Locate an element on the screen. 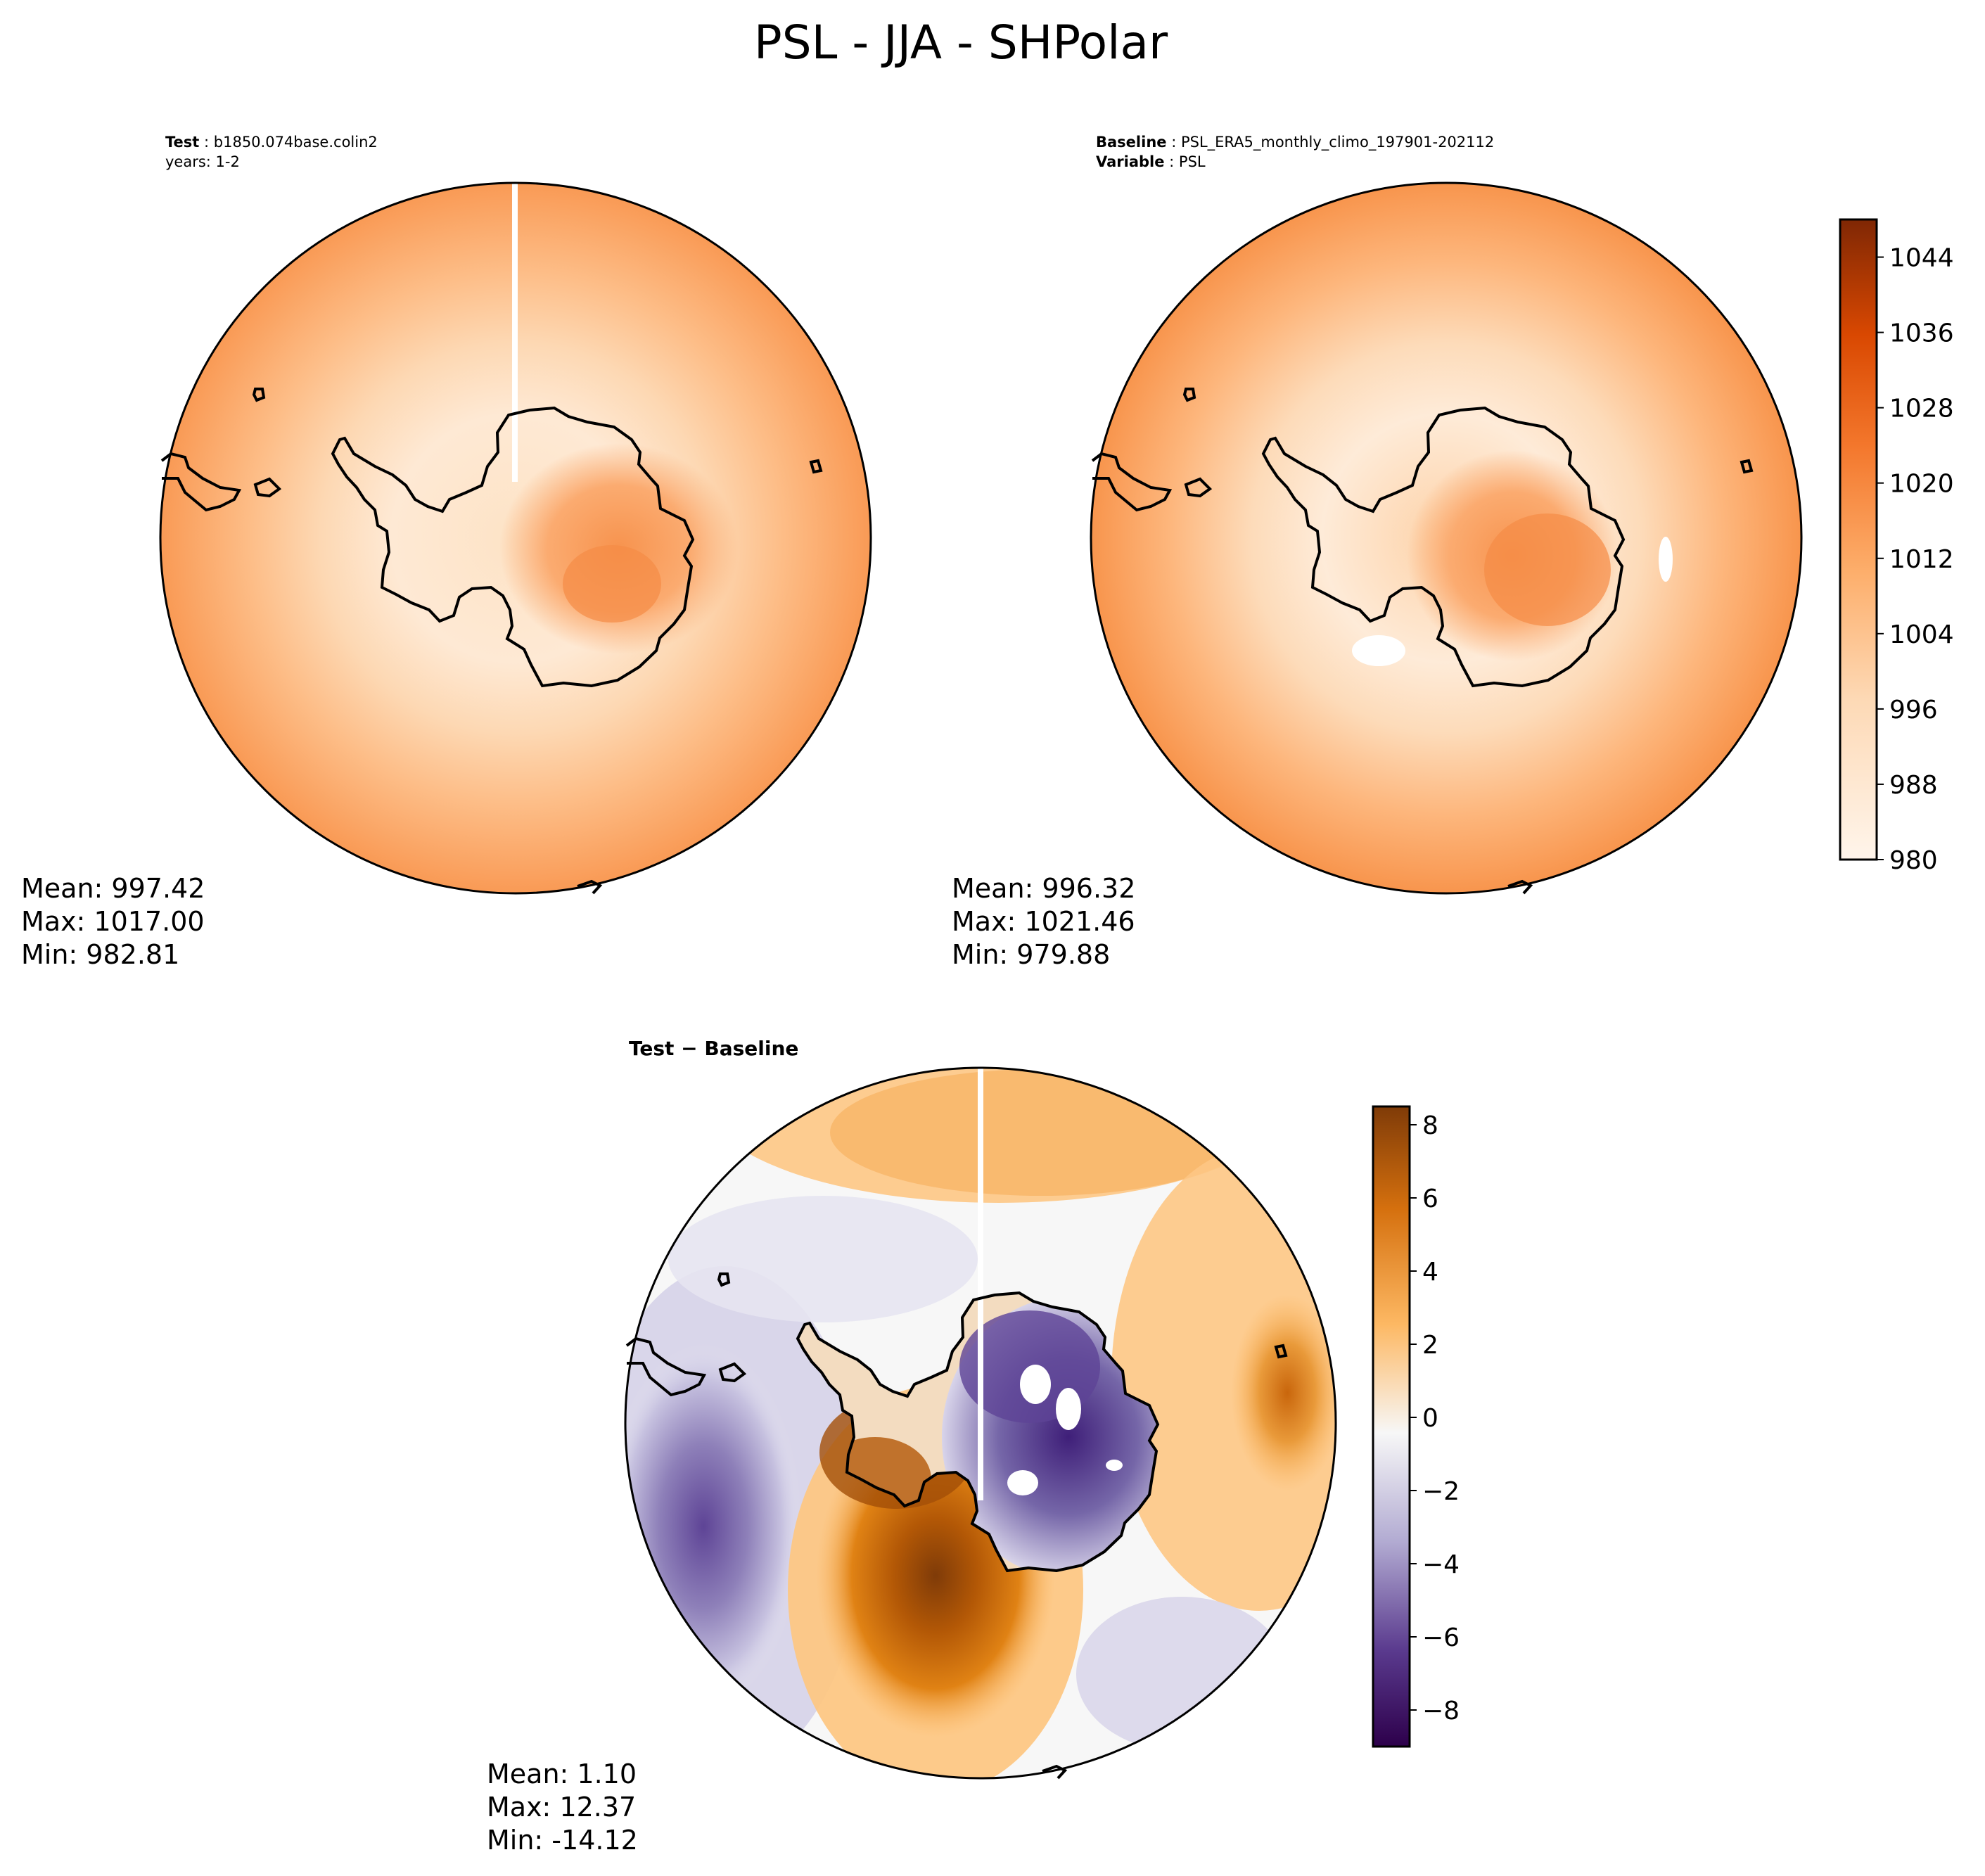  test-years: years: 1-2 is located at coordinates (203, 161).